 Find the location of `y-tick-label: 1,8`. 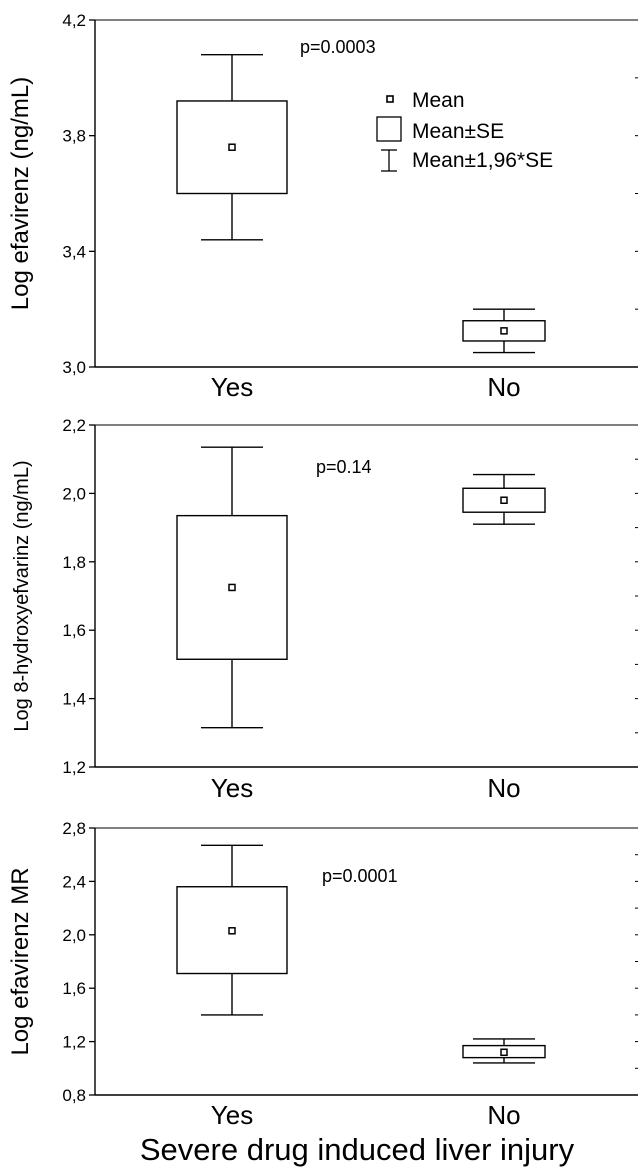

y-tick-label: 1,8 is located at coordinates (74, 562).